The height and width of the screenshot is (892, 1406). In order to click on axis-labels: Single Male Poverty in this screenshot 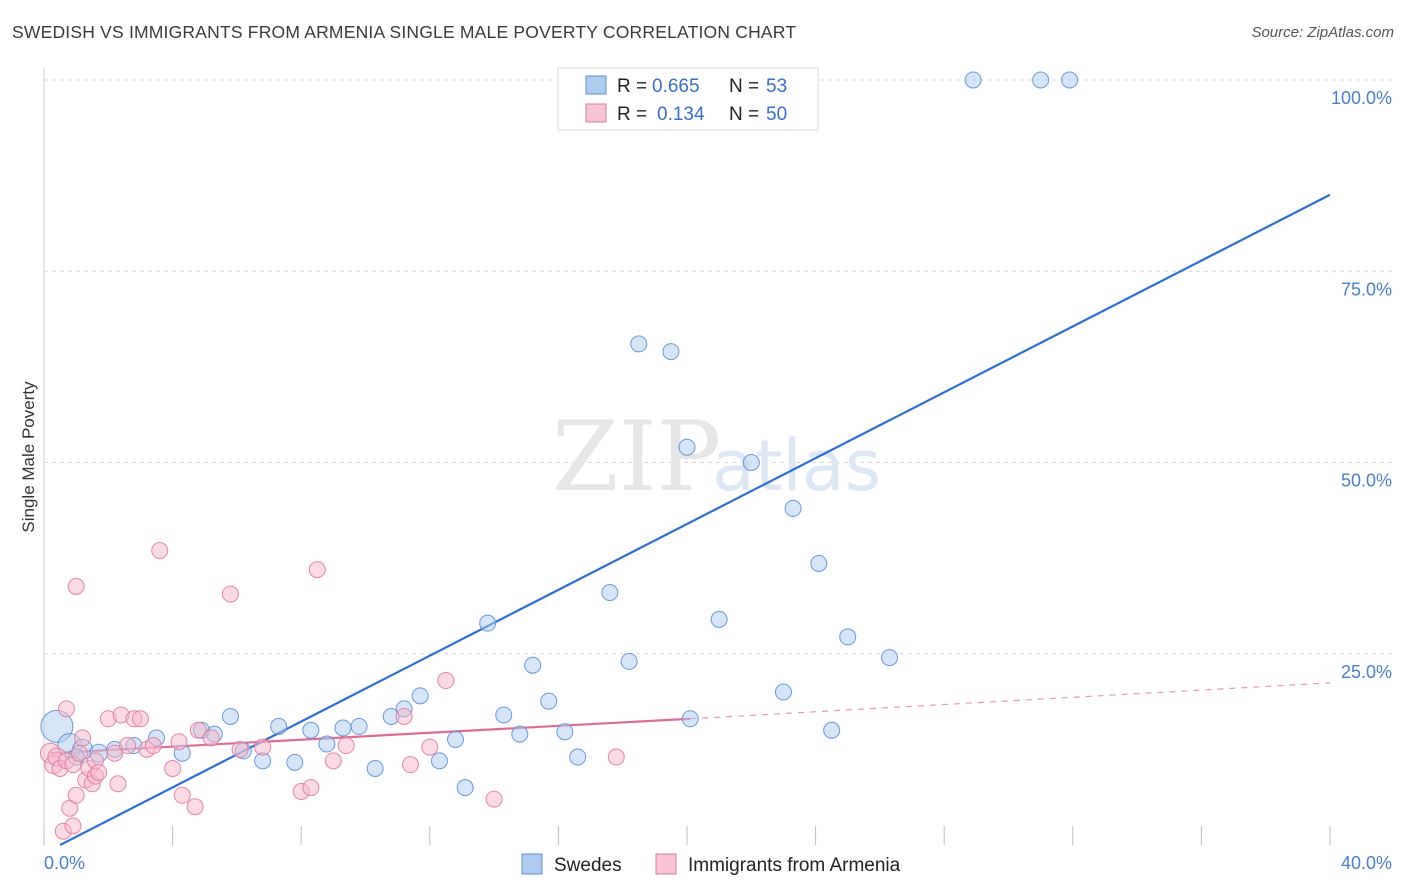, I will do `click(28, 457)`.